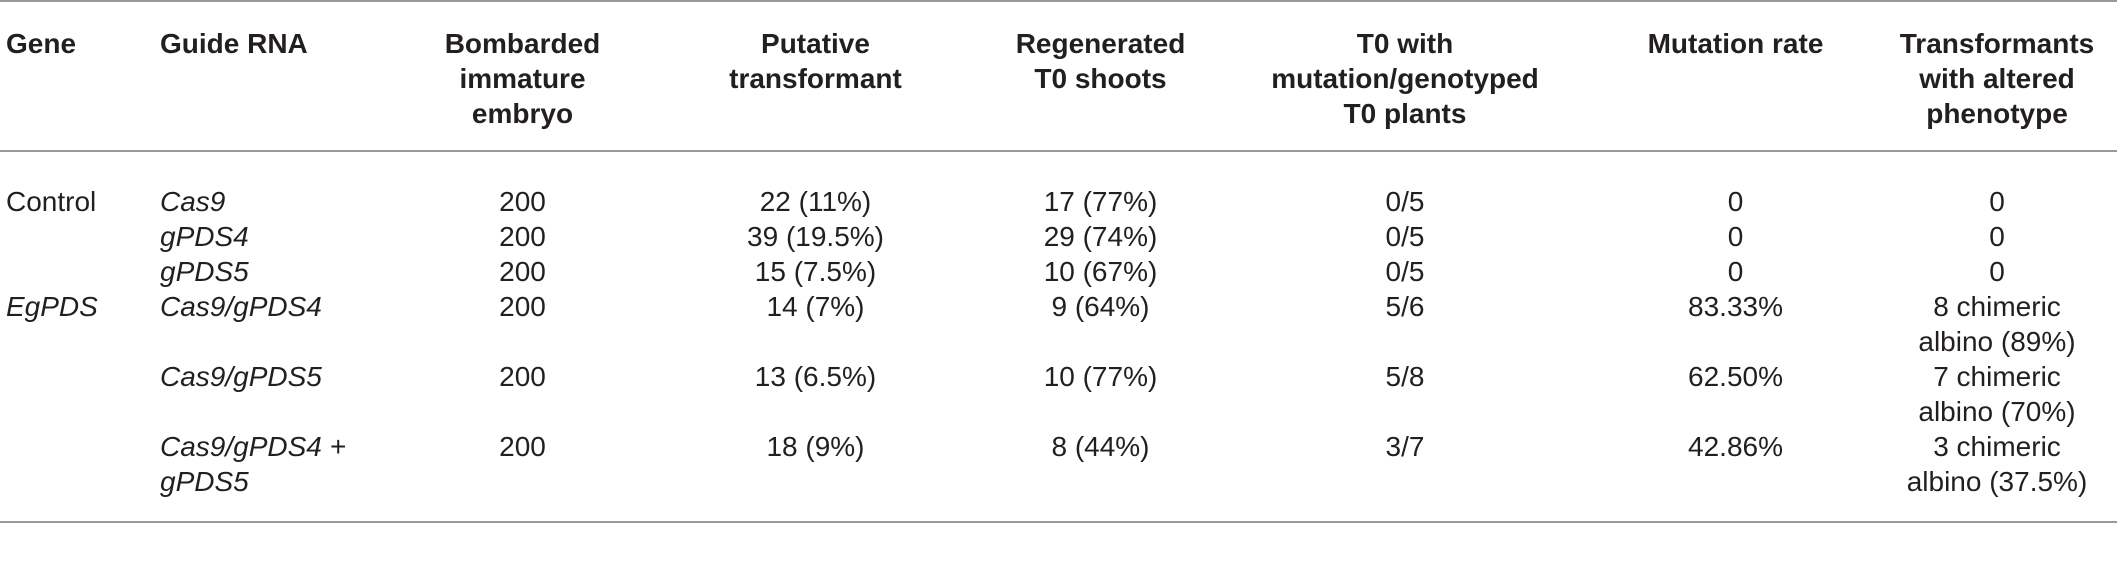 This screenshot has width=2117, height=588. Describe the element at coordinates (52, 306) in the screenshot. I see `cell-gene: EgPDS` at that location.